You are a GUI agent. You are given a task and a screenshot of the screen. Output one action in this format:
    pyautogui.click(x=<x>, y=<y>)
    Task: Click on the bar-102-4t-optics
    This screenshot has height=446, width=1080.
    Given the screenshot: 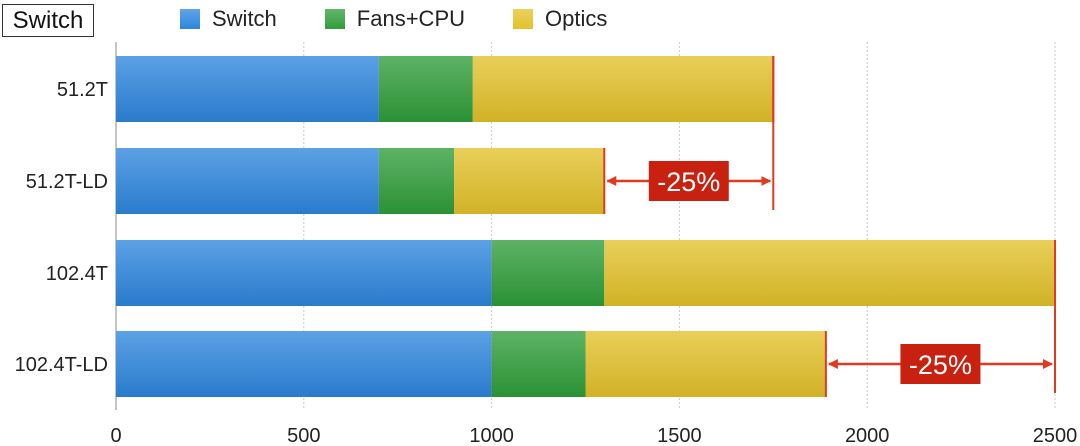 What is the action you would take?
    pyautogui.click(x=829, y=273)
    